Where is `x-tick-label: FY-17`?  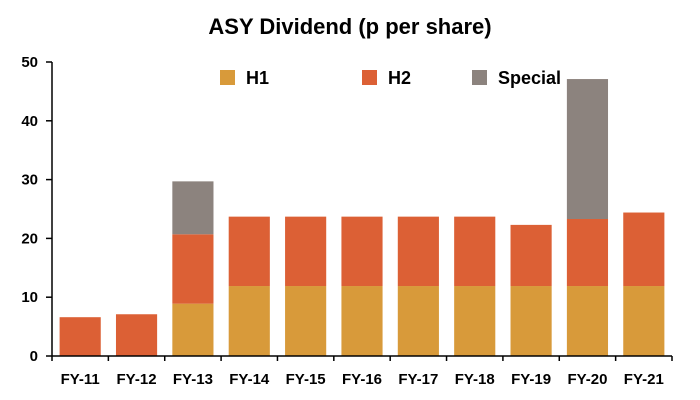
x-tick-label: FY-17 is located at coordinates (418, 379).